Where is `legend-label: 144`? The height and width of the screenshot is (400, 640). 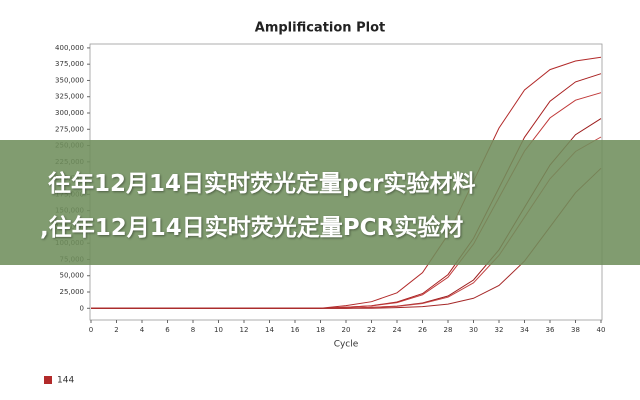
legend-label: 144 is located at coordinates (65, 381).